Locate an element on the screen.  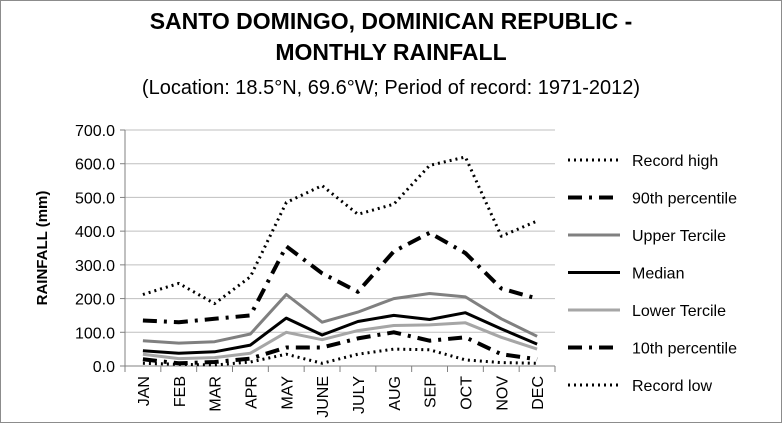
legend-label: 10th percentile is located at coordinates (684, 349).